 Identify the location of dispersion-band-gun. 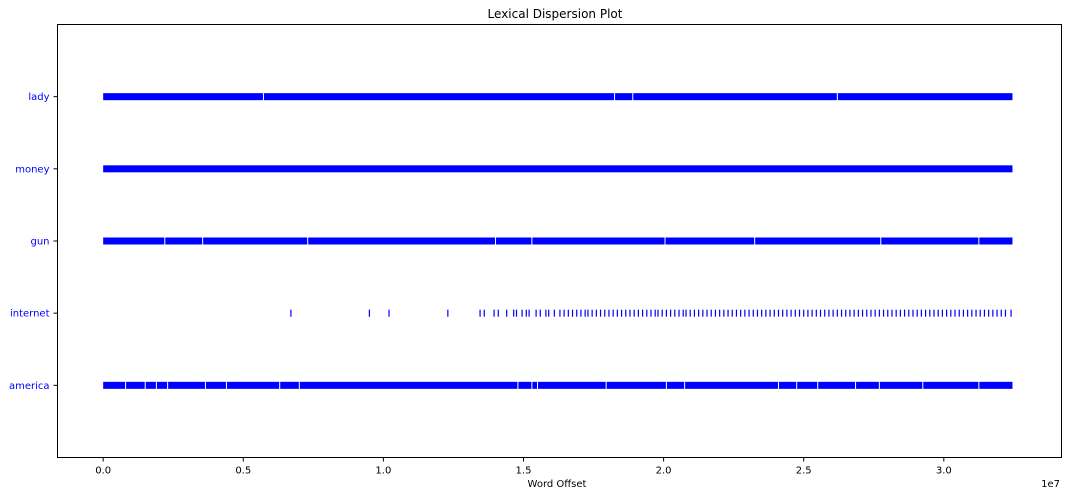
(558, 241).